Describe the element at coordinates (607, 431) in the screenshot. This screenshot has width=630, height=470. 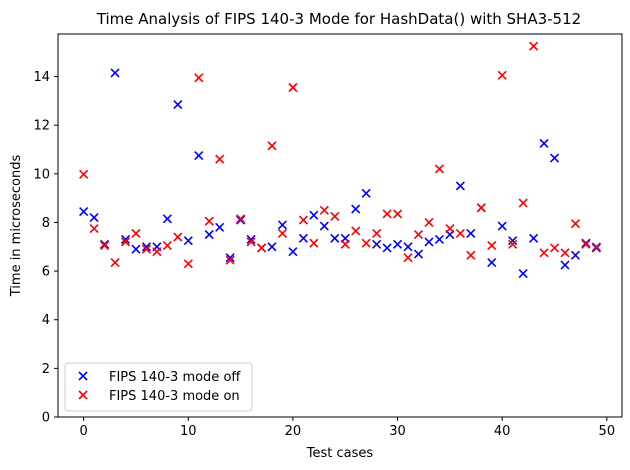
I see `x-tick-label: 50` at that location.